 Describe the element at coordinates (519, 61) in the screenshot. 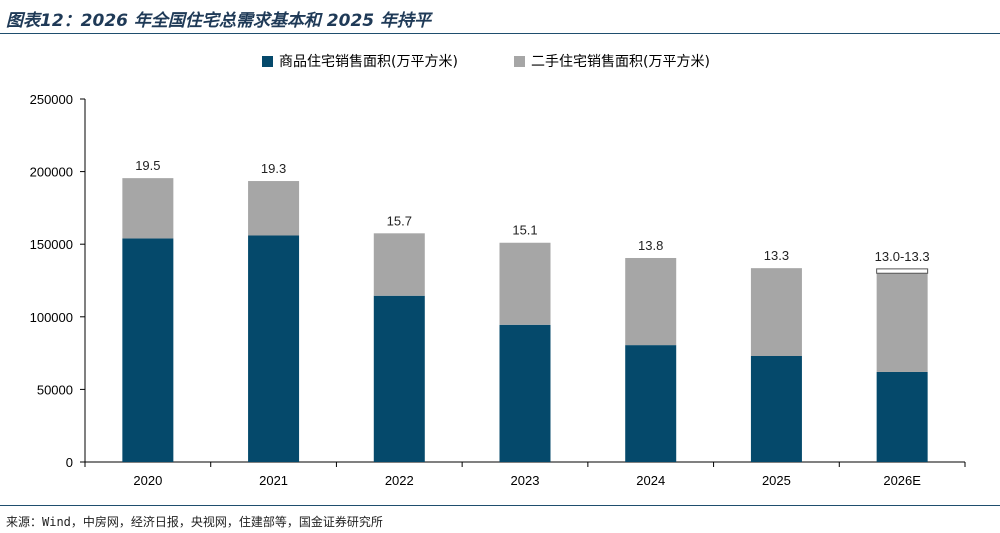

I see `legend-swatch-resale-homes` at that location.